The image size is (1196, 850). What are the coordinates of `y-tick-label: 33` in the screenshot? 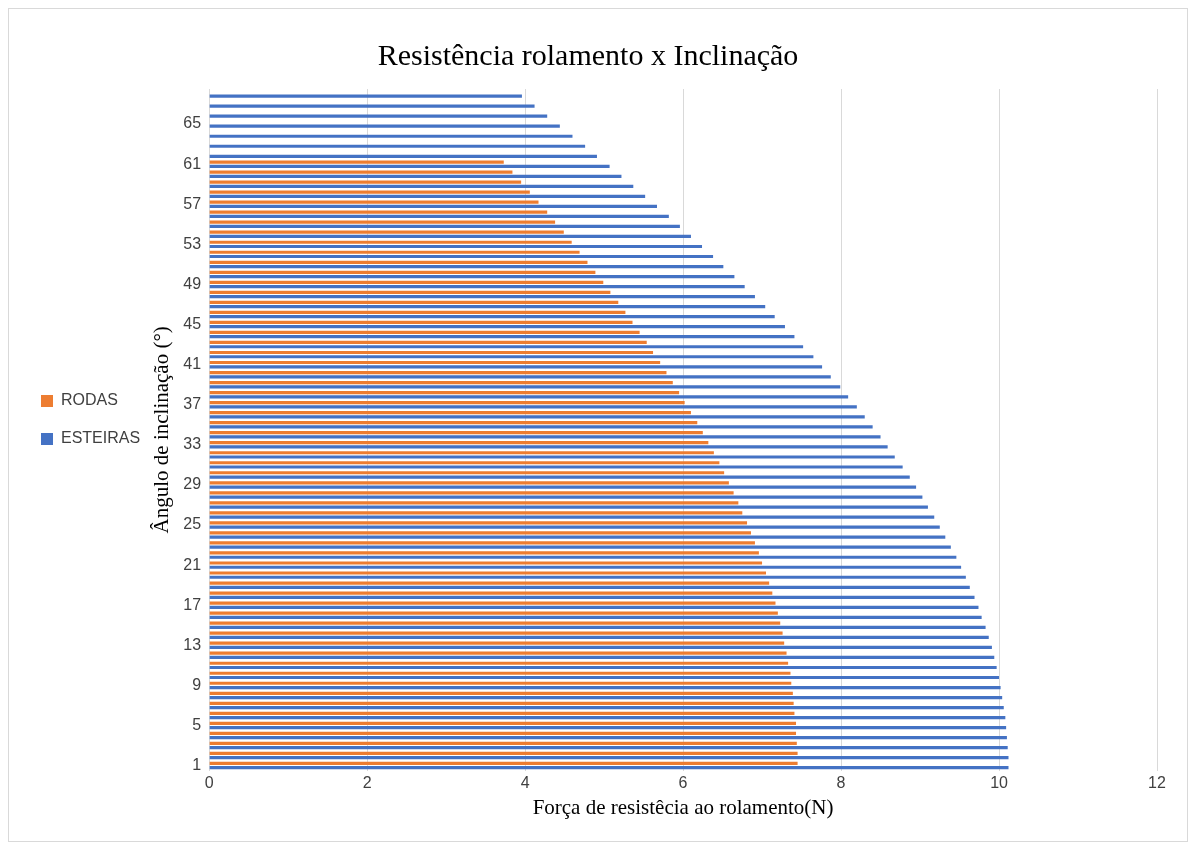 It's located at (192, 444).